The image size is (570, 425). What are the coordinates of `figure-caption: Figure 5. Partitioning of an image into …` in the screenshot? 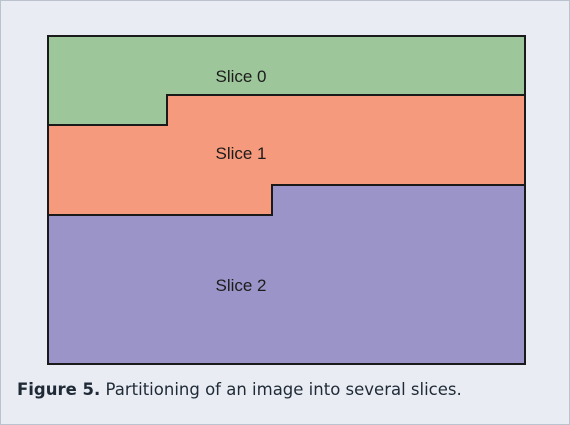 It's located at (239, 389).